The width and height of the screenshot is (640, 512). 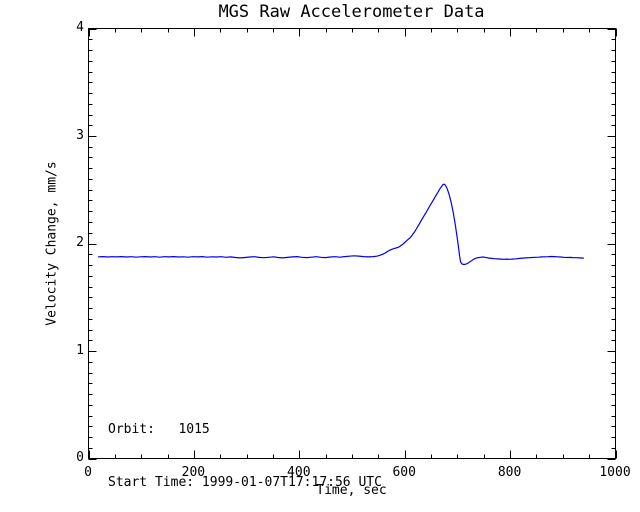 I want to click on x-tick-label: 0, so click(x=88, y=472).